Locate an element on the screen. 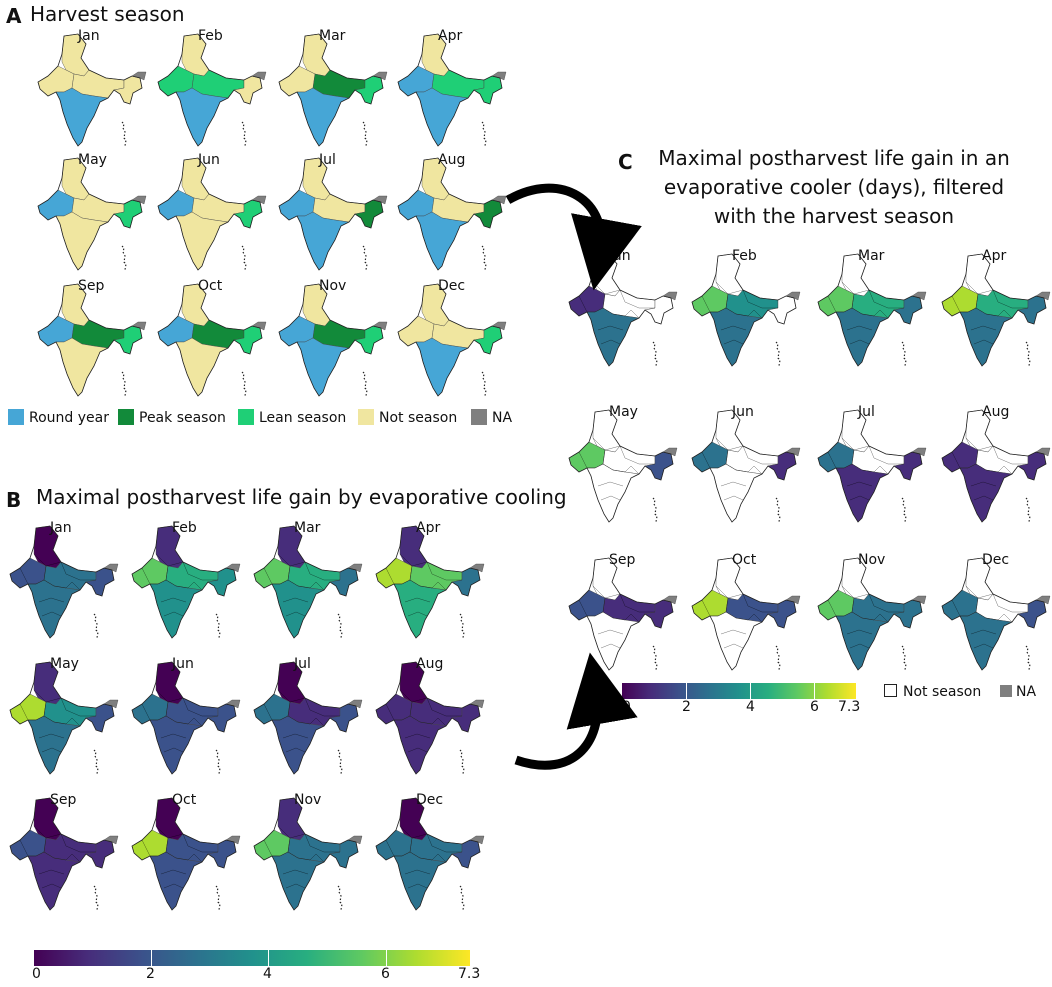 This screenshot has height=987, width=1052. panel-c-map-jul: Jul is located at coordinates (874, 466).